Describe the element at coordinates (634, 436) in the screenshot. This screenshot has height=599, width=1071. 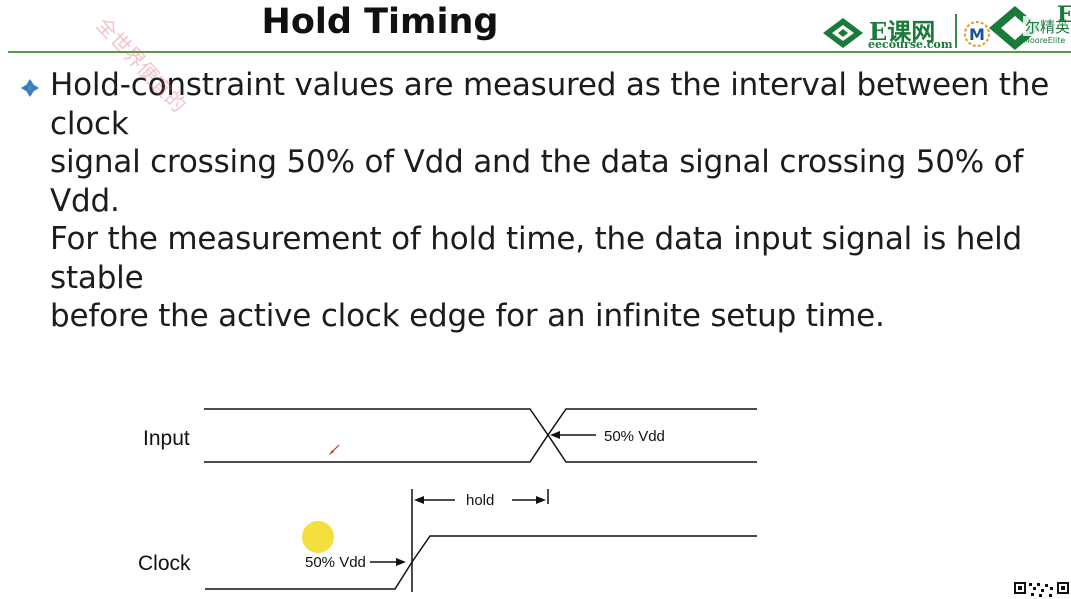
I see `input-threshold-label: 50% Vdd` at that location.